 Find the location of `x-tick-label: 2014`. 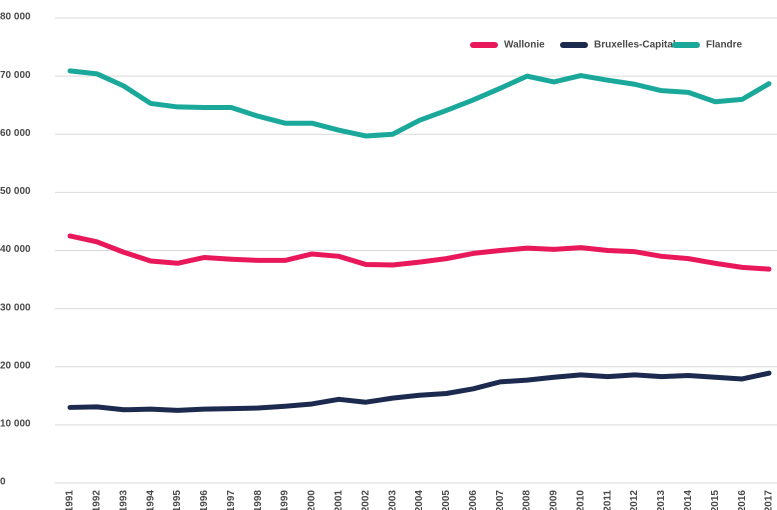

x-tick-label: 2014 is located at coordinates (688, 500).